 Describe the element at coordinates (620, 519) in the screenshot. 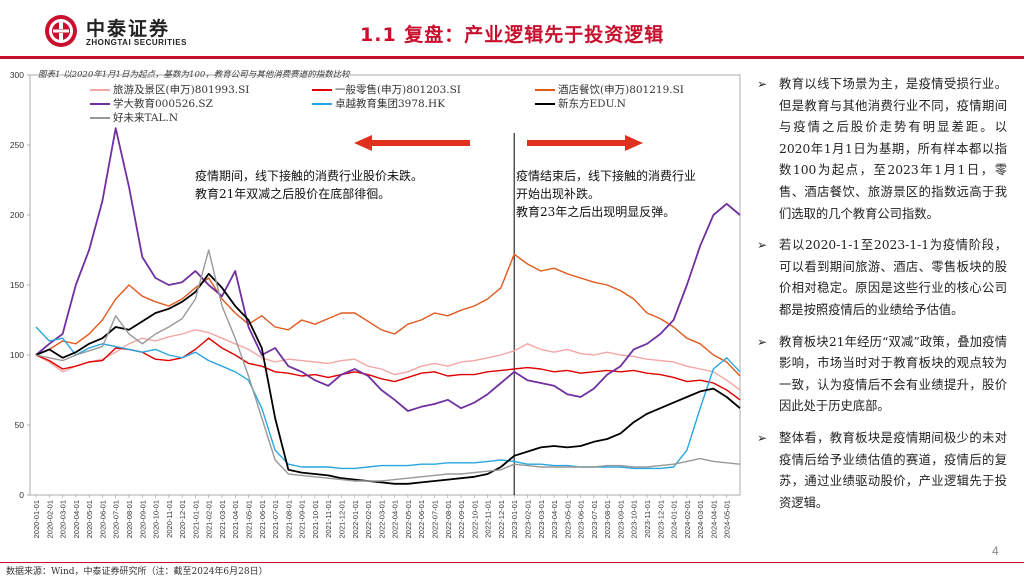

I see `x-tick-label: 2023-09-01` at that location.